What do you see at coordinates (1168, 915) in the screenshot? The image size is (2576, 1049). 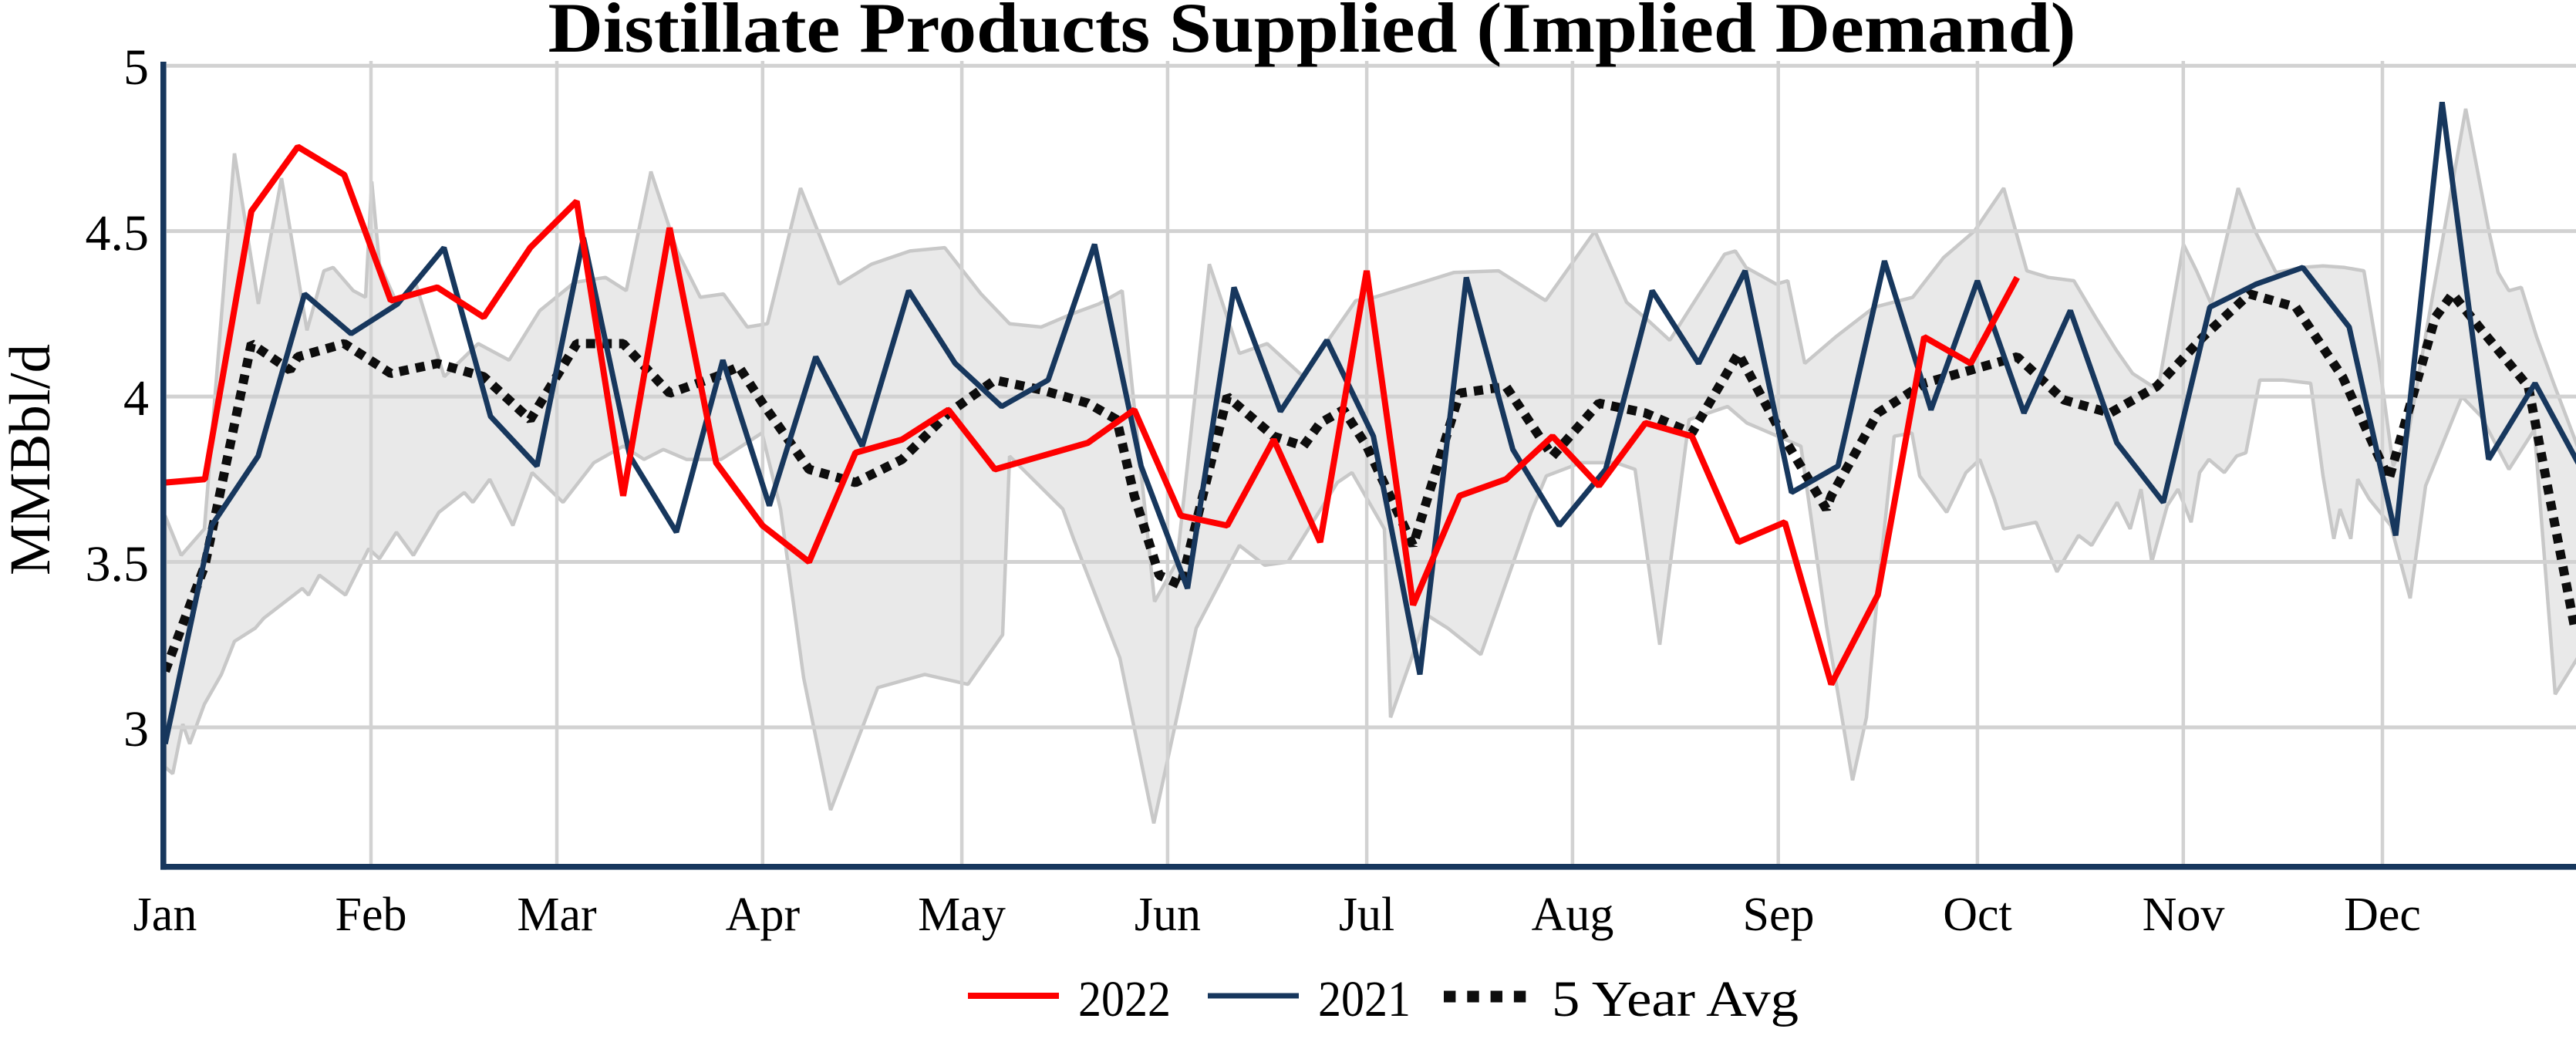 I see `svg-text: Jun` at bounding box center [1168, 915].